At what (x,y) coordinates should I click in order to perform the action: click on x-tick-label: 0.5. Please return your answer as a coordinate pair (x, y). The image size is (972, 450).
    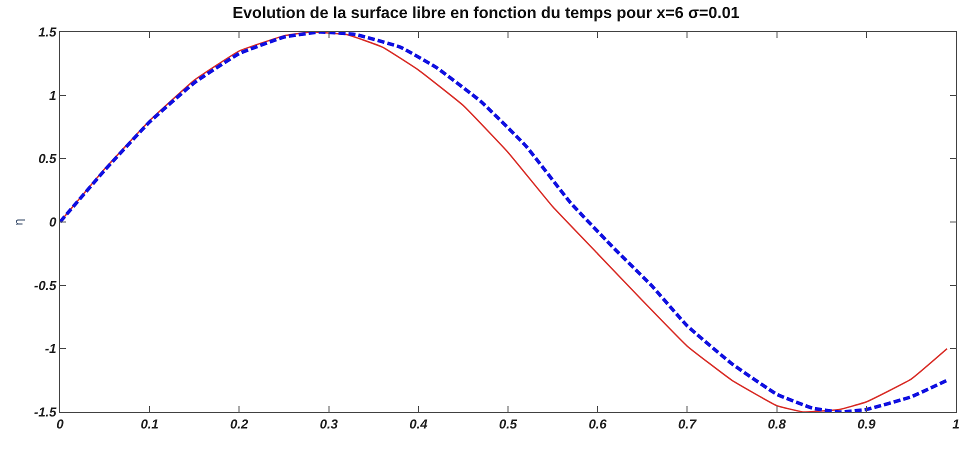
    Looking at the image, I should click on (508, 424).